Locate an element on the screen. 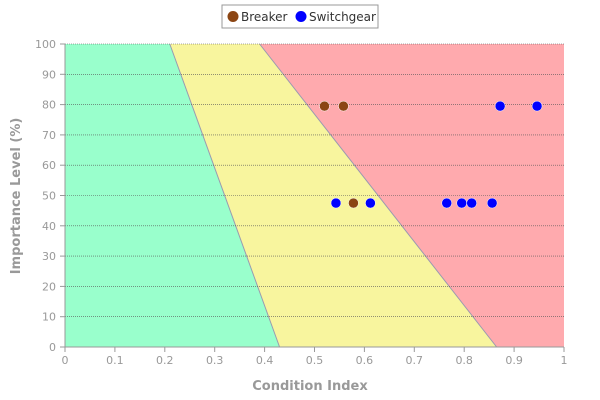 This screenshot has height=400, width=600. x-tick-label: 0.3 is located at coordinates (215, 360).